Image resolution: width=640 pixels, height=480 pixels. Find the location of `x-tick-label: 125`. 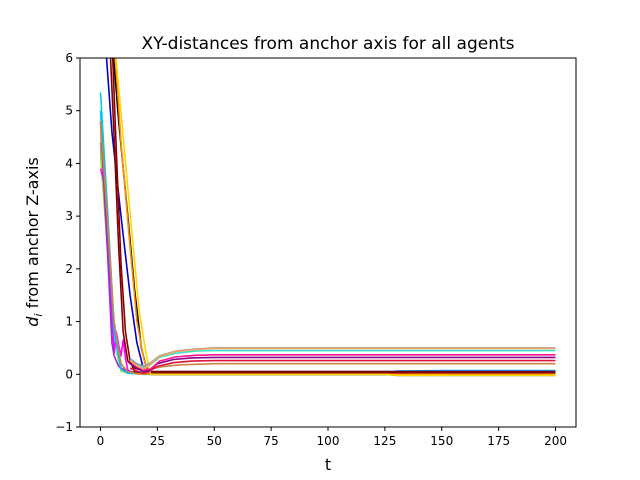

x-tick-label: 125 is located at coordinates (384, 441).